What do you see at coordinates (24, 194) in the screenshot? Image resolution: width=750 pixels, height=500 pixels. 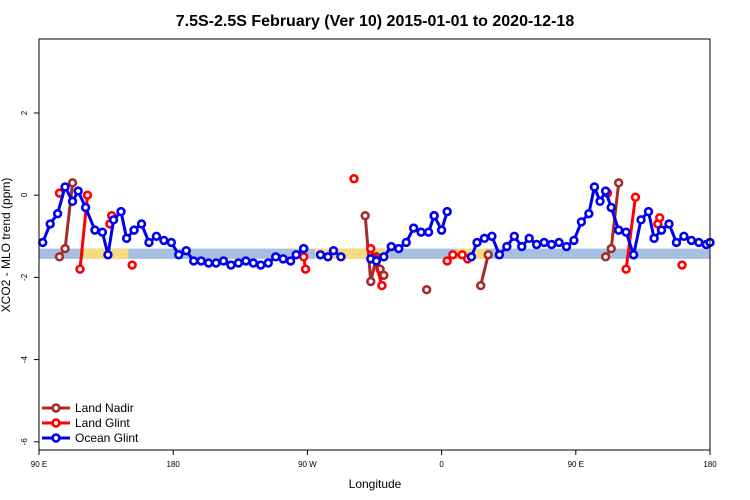 I see `y-tick-label: 0` at bounding box center [24, 194].